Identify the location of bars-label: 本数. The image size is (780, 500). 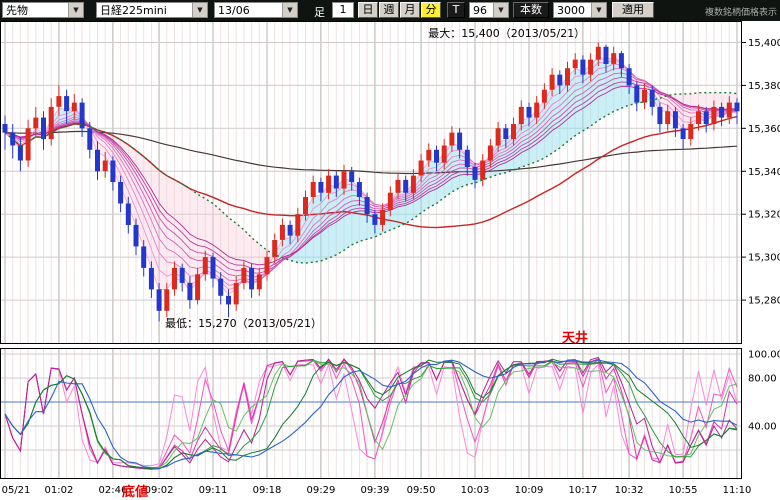
(531, 10).